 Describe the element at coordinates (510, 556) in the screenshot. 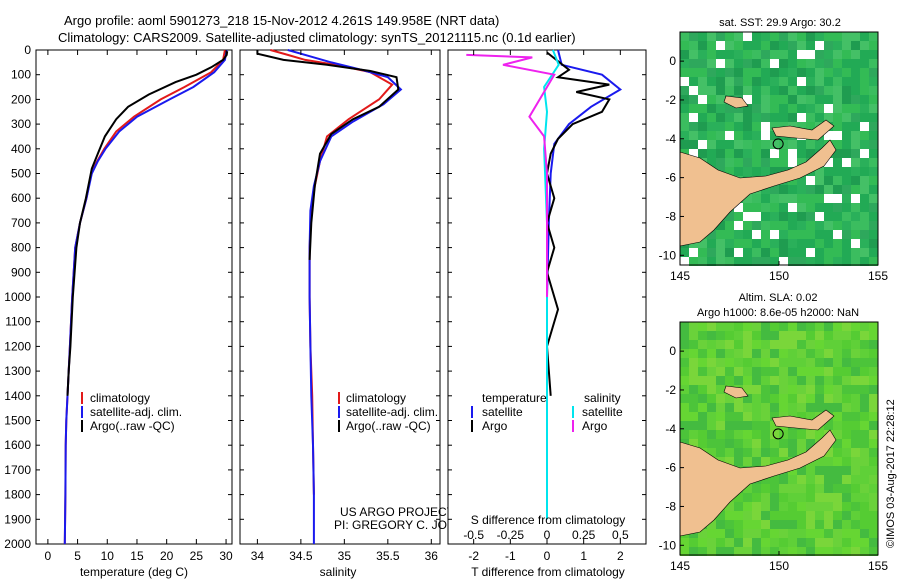

I see `x-tick-label: -1` at that location.